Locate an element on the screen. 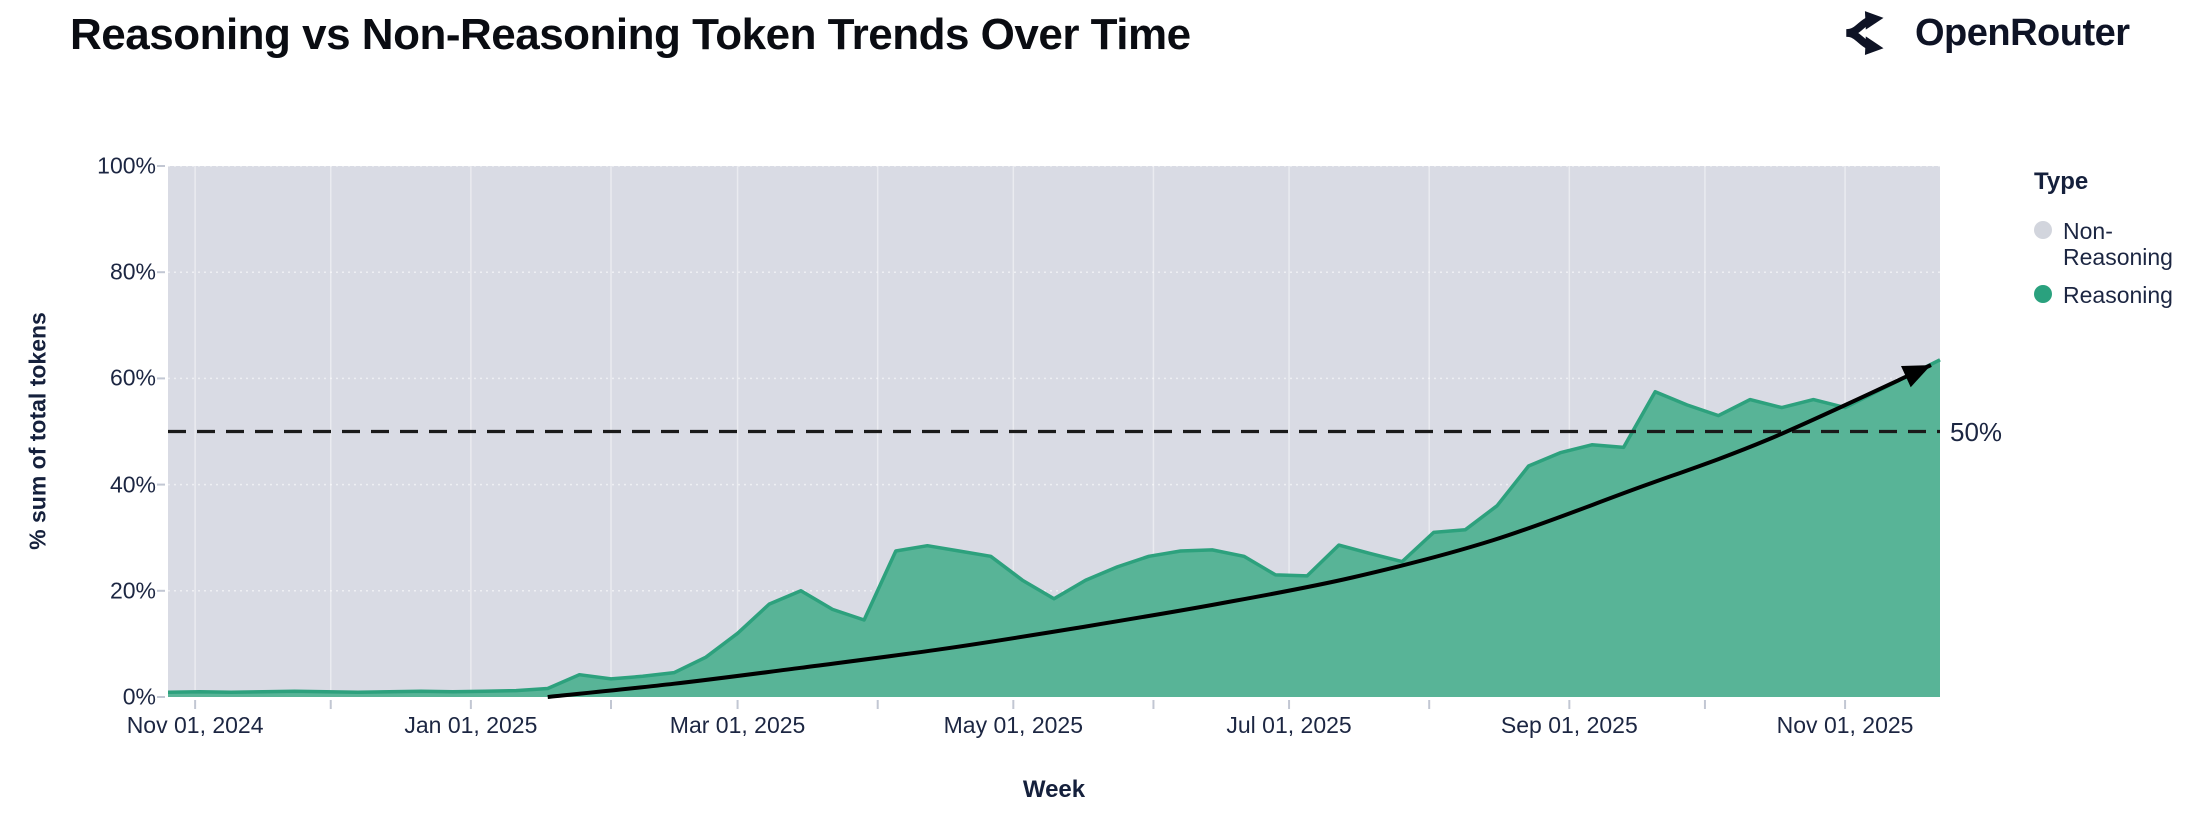 The image size is (2202, 824). brand-name: OpenRouter is located at coordinates (2022, 32).